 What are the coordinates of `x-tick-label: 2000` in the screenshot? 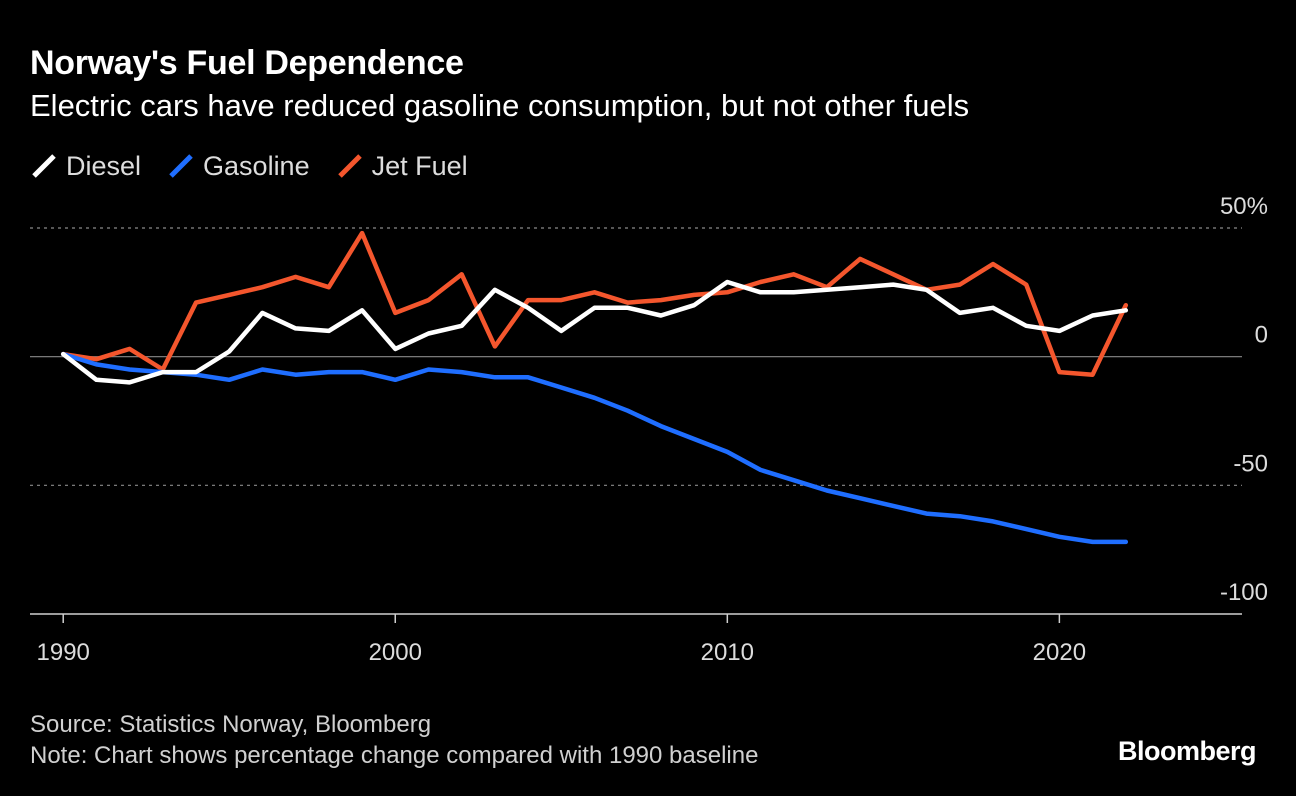 It's located at (395, 652).